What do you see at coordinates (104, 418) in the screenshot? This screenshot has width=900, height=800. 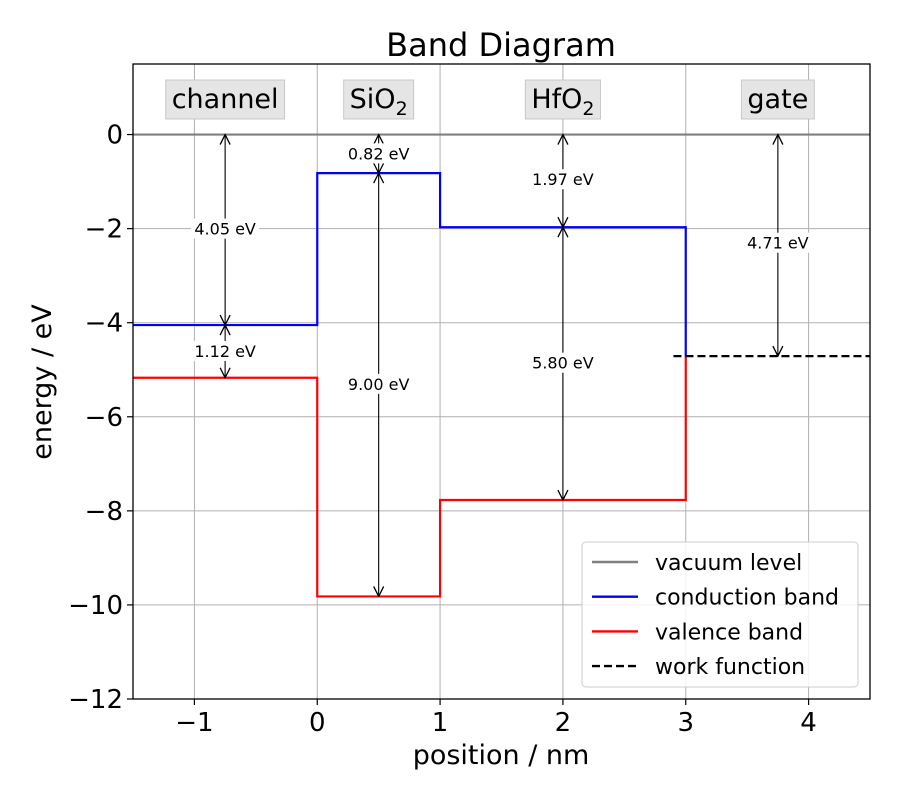 I see `y-tick-label: −6` at bounding box center [104, 418].